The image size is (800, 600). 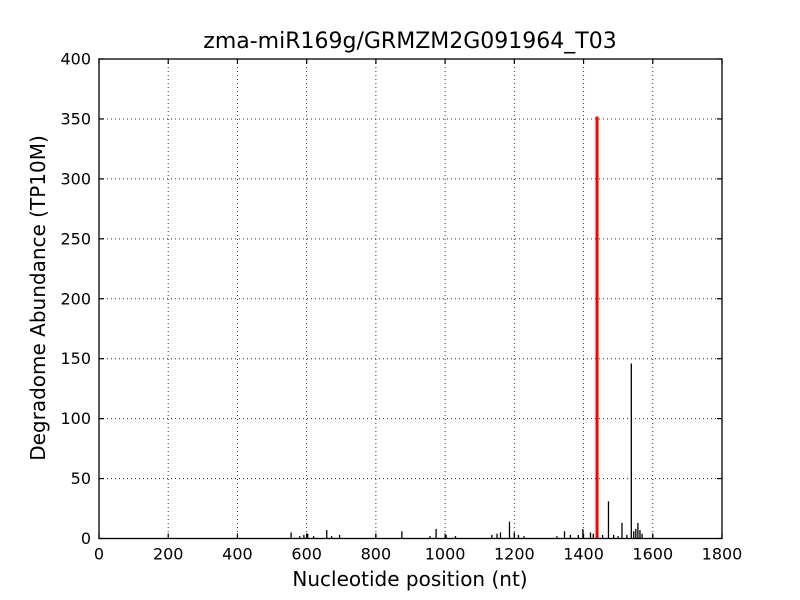 I want to click on x-axis-label: Nucleotide position (nt), so click(x=409, y=579).